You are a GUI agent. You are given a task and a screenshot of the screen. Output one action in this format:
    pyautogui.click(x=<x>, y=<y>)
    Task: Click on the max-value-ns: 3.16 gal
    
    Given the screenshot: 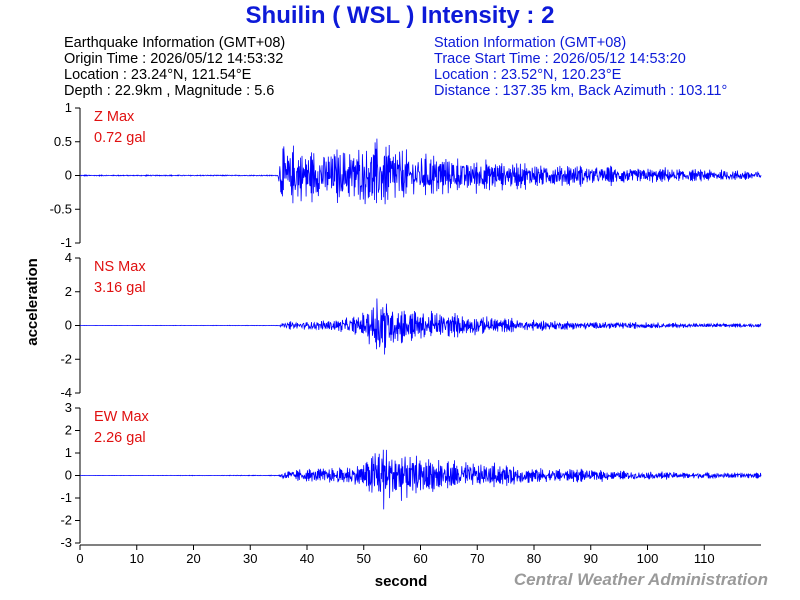 What is the action you would take?
    pyautogui.click(x=120, y=288)
    